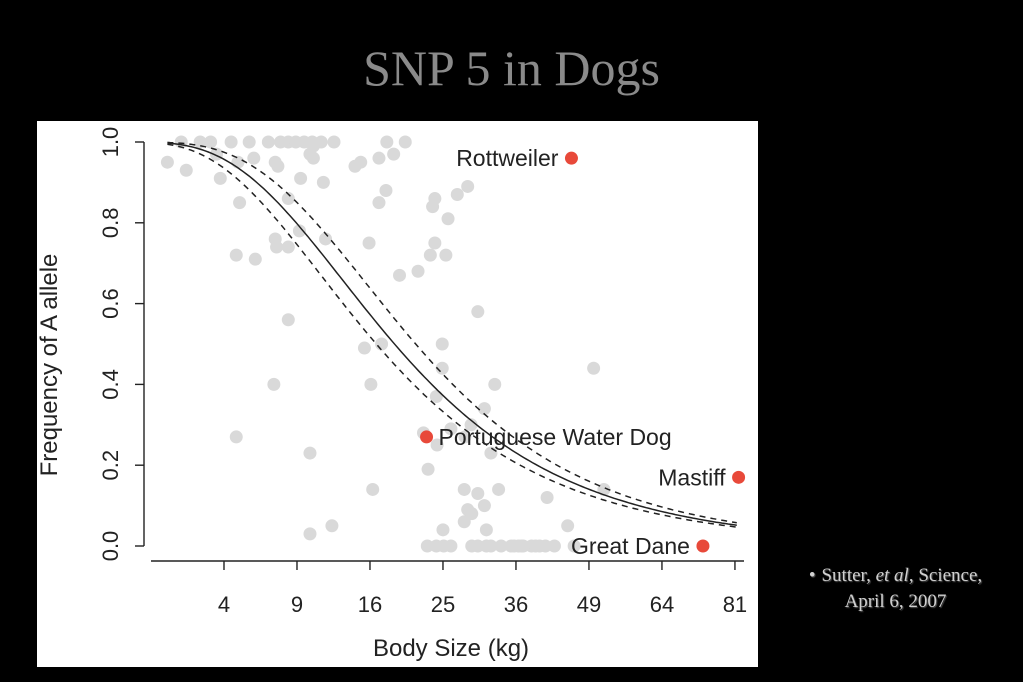 The width and height of the screenshot is (1023, 682). What do you see at coordinates (297, 604) in the screenshot?
I see `x-tick-label: 9` at bounding box center [297, 604].